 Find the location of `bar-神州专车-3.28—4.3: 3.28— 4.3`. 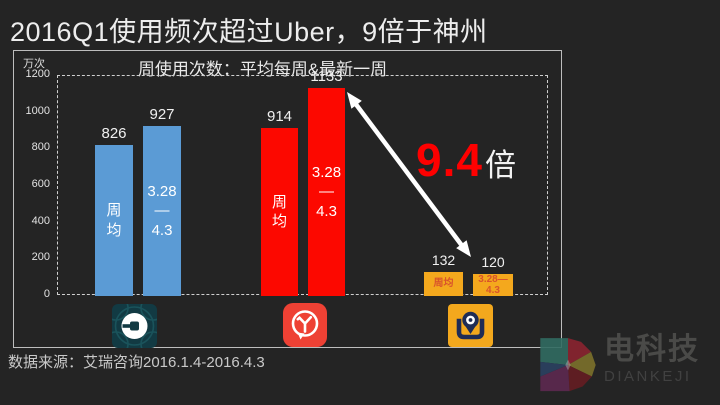

bar-神州专车-3.28—4.3: 3.28— 4.3 is located at coordinates (493, 285).